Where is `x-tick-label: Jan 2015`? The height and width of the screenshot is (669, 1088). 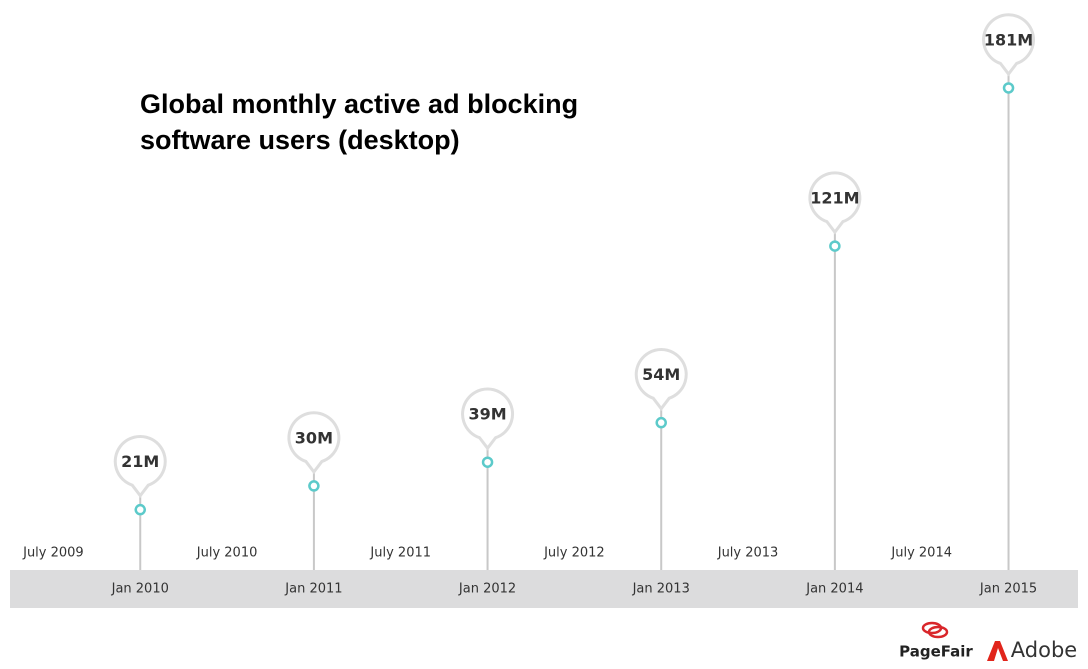
x-tick-label: Jan 2015 is located at coordinates (1008, 589).